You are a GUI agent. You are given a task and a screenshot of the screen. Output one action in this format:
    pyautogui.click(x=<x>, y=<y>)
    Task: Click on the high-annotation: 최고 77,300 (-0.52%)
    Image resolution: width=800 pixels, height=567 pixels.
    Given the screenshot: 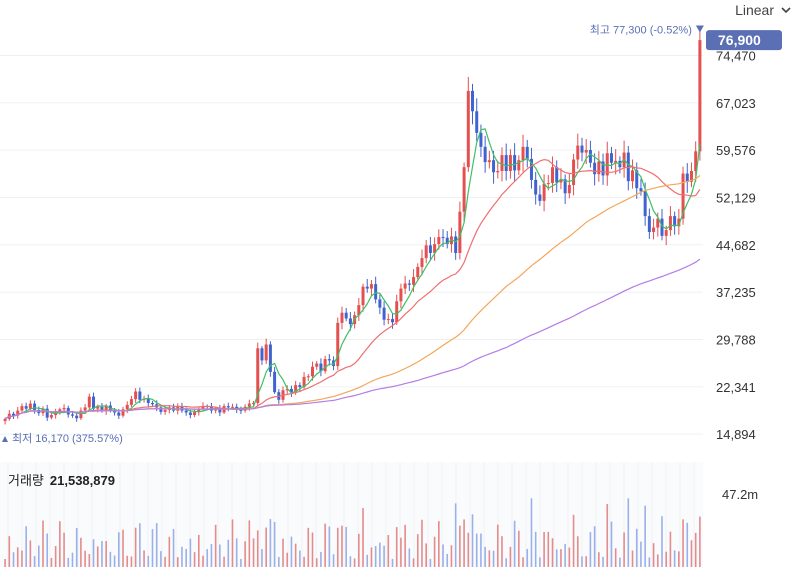 What is the action you would take?
    pyautogui.click(x=641, y=30)
    